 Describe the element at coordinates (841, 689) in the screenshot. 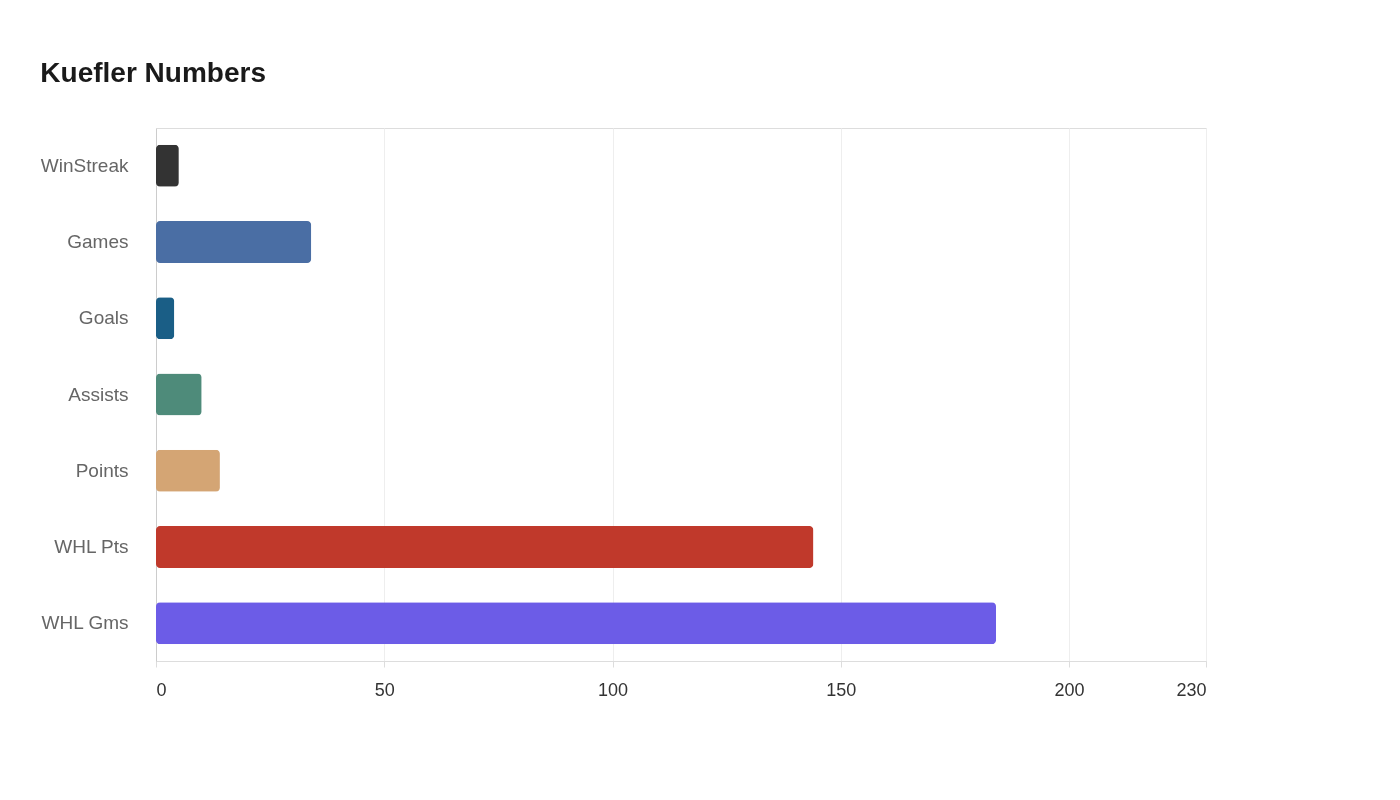

I see `x-tick-label: 150` at that location.